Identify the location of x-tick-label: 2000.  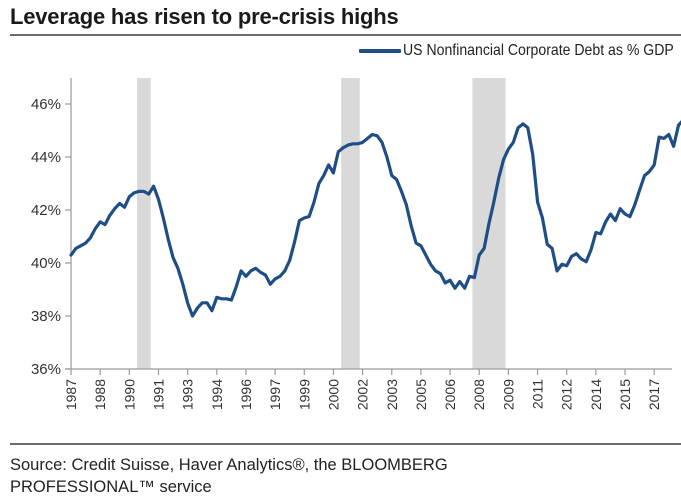
(333, 394).